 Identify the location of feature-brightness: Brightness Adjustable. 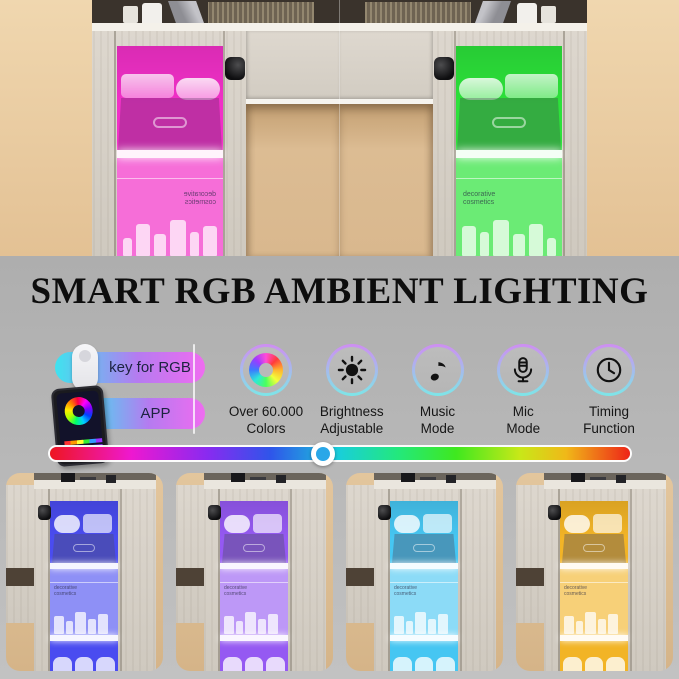
(352, 391).